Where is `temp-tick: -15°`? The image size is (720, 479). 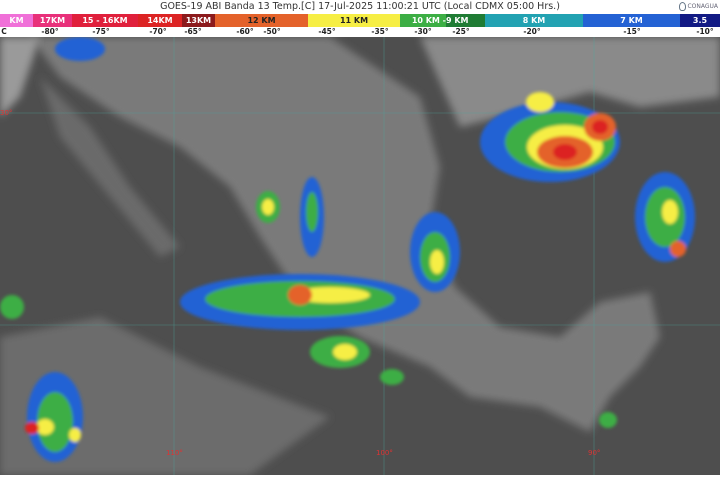 temp-tick: -15° is located at coordinates (632, 31).